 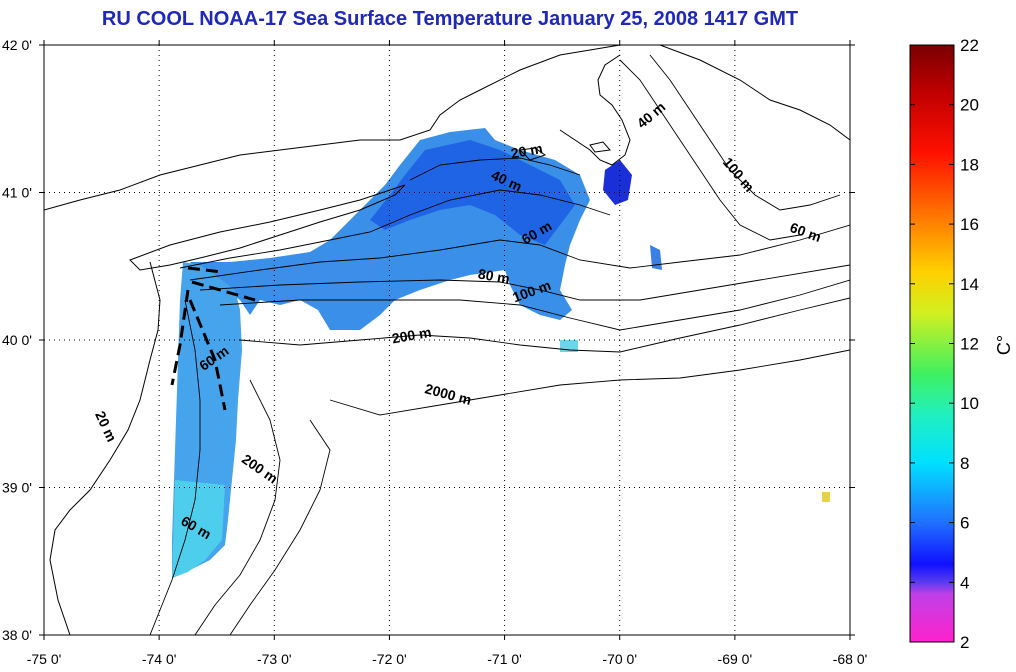 I want to click on track-layer, so click(x=213, y=338).